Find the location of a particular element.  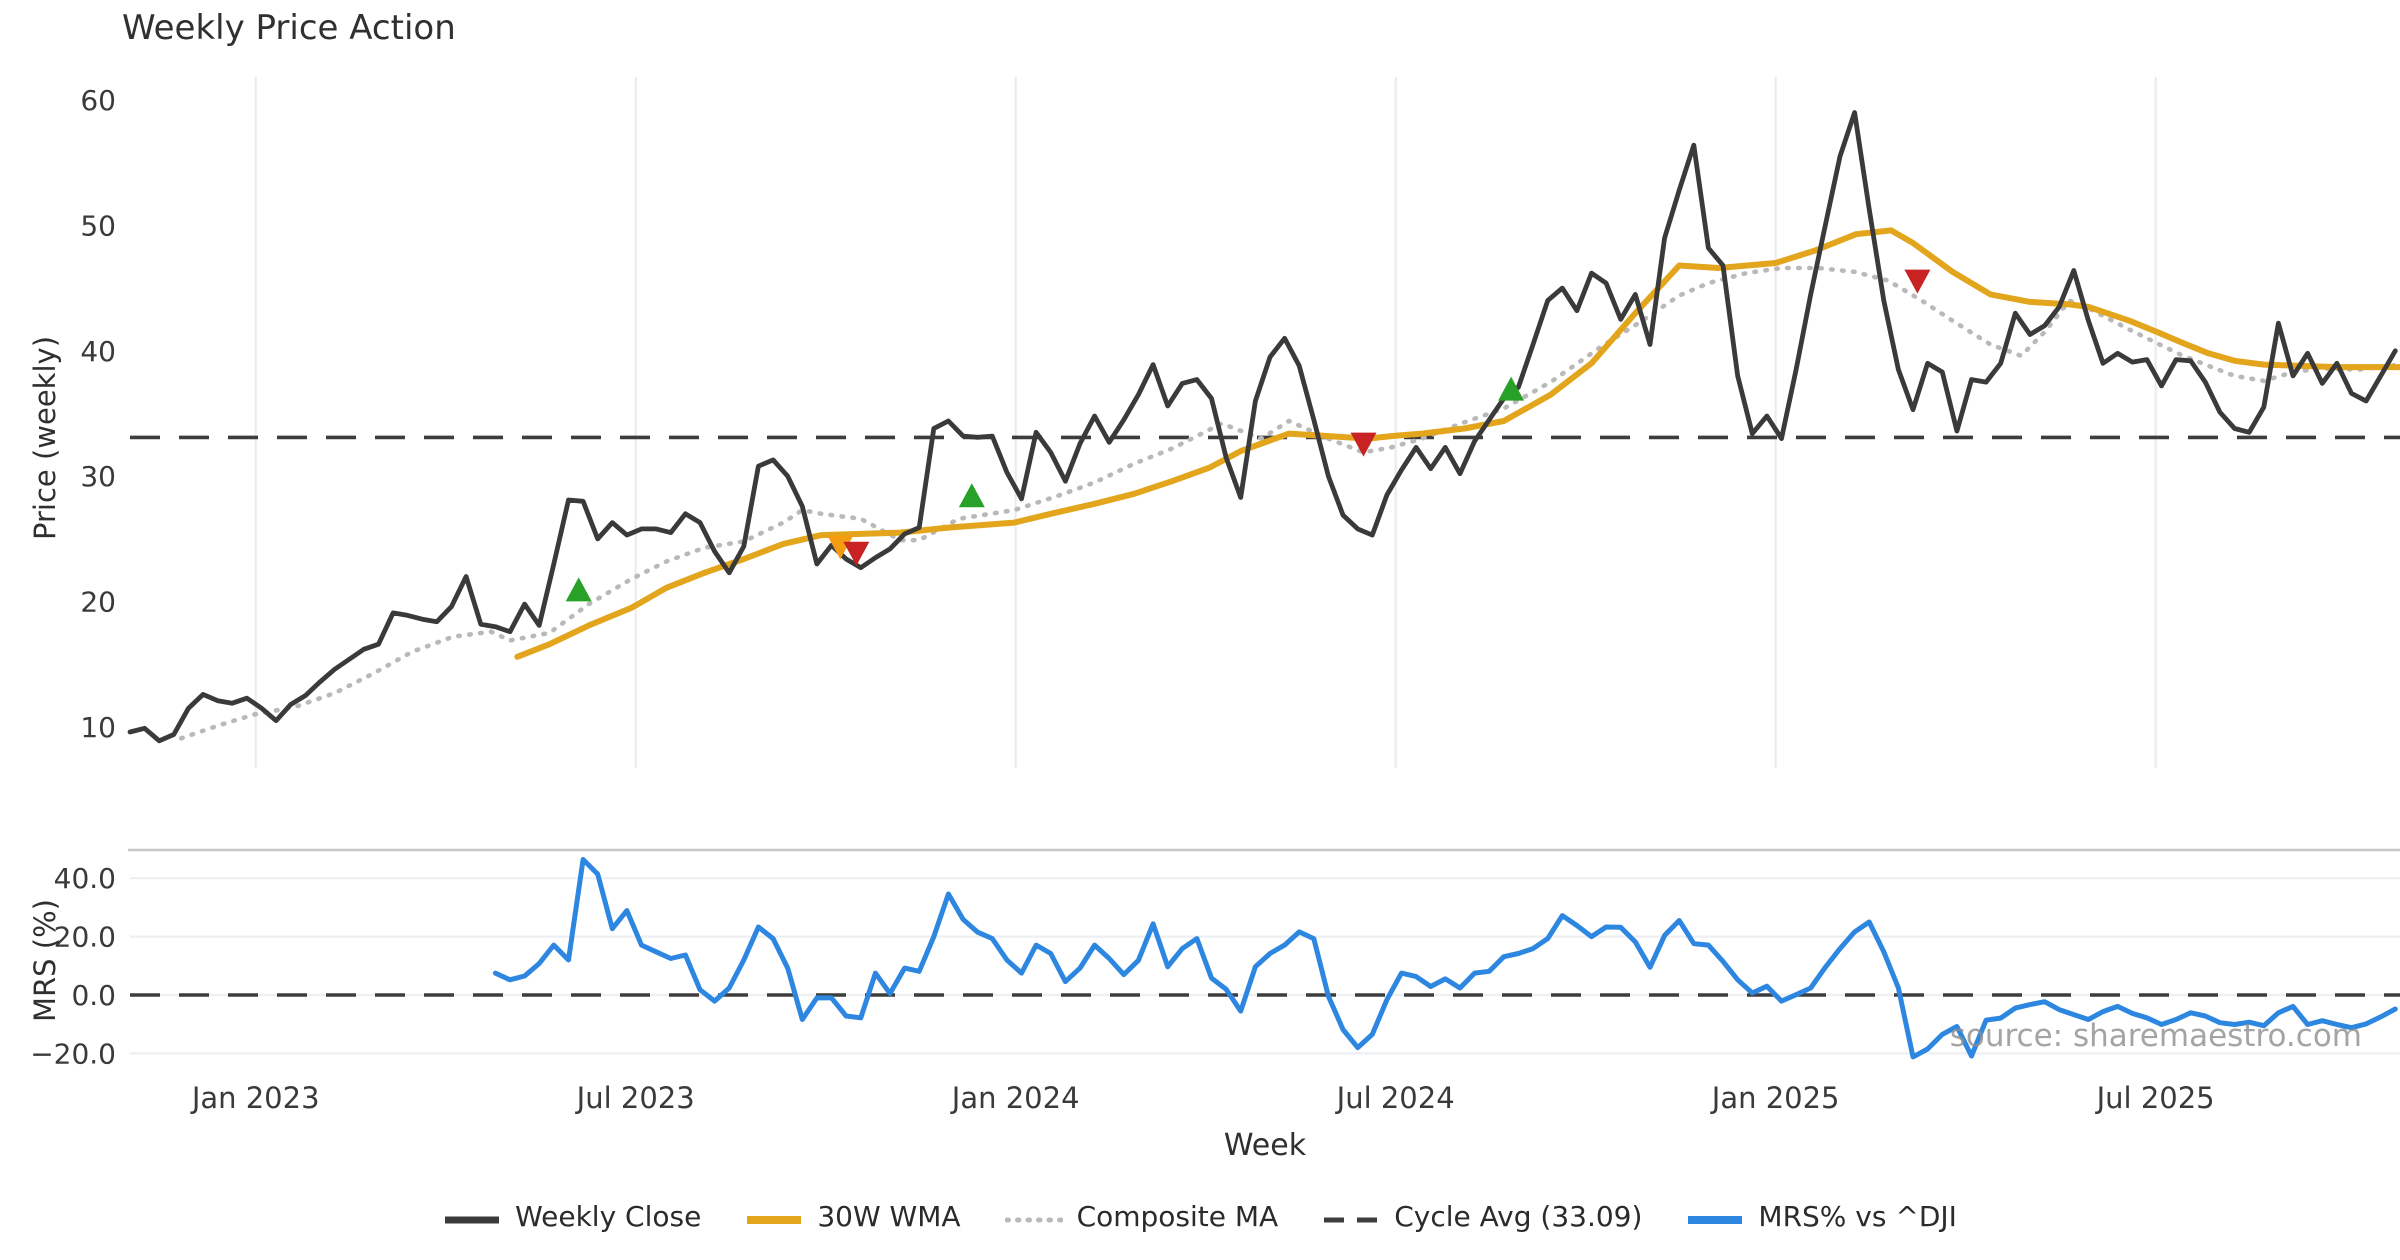

watermark-text: source: sharemaestro.com is located at coordinates (2155, 1036).